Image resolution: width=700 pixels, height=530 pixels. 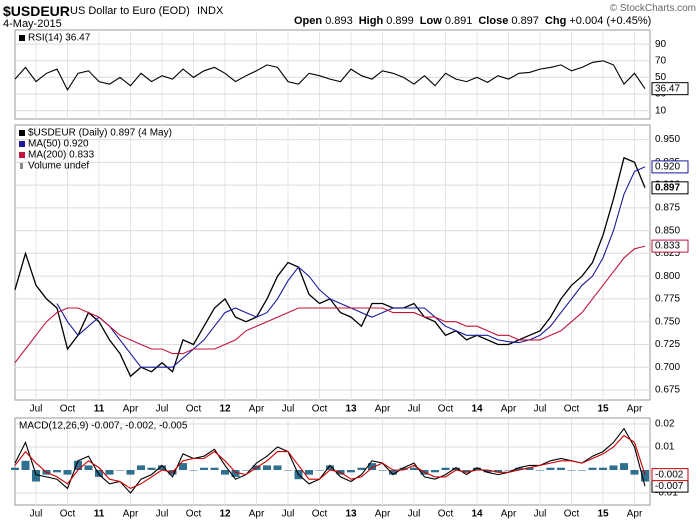 What do you see at coordinates (493, 21) in the screenshot?
I see `quote-label: Close` at bounding box center [493, 21].